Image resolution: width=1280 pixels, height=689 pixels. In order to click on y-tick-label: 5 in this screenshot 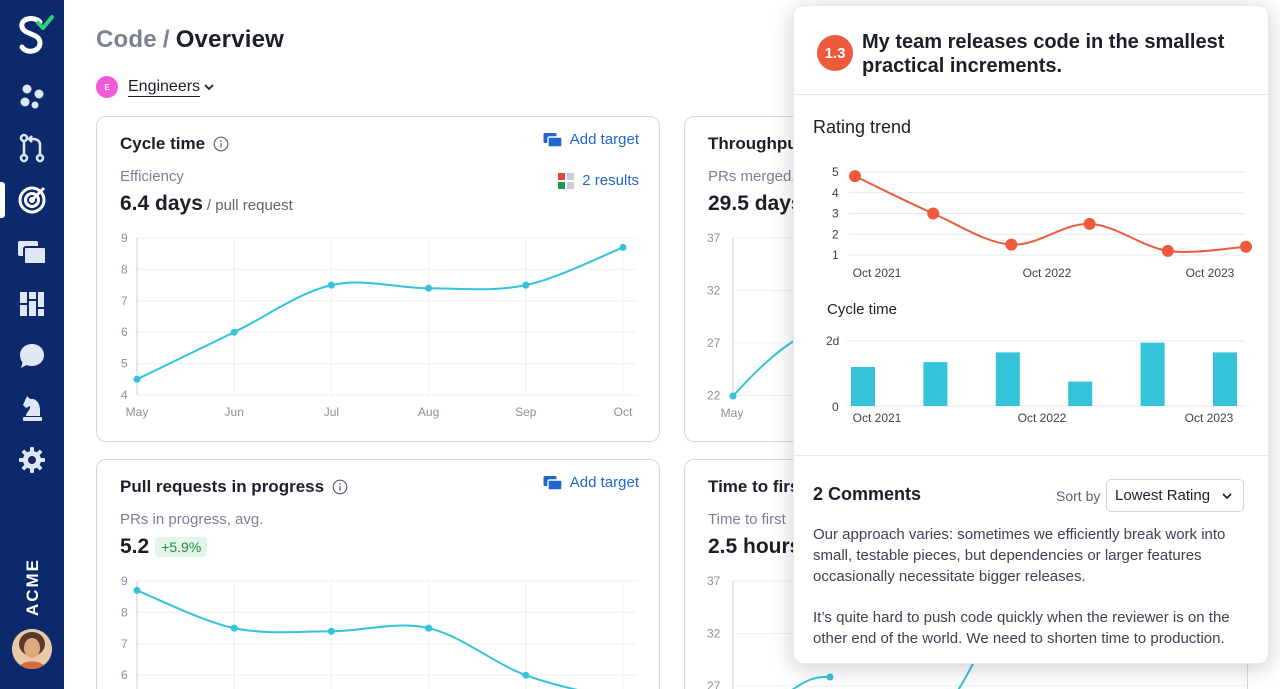, I will do `click(124, 364)`.